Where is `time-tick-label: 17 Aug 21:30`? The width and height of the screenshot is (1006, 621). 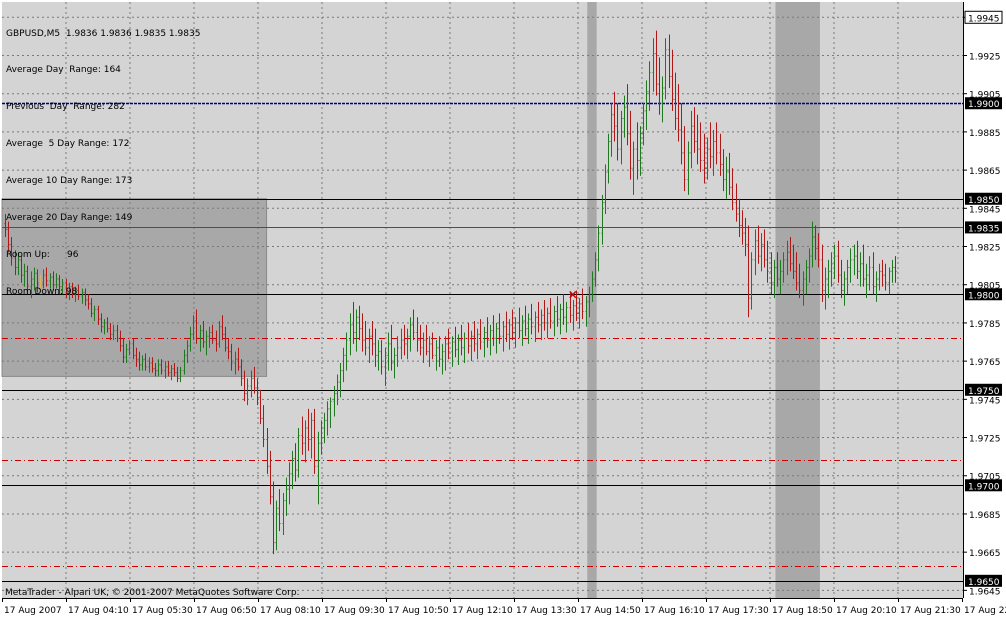
time-tick-label: 17 Aug 21:30 is located at coordinates (930, 611).